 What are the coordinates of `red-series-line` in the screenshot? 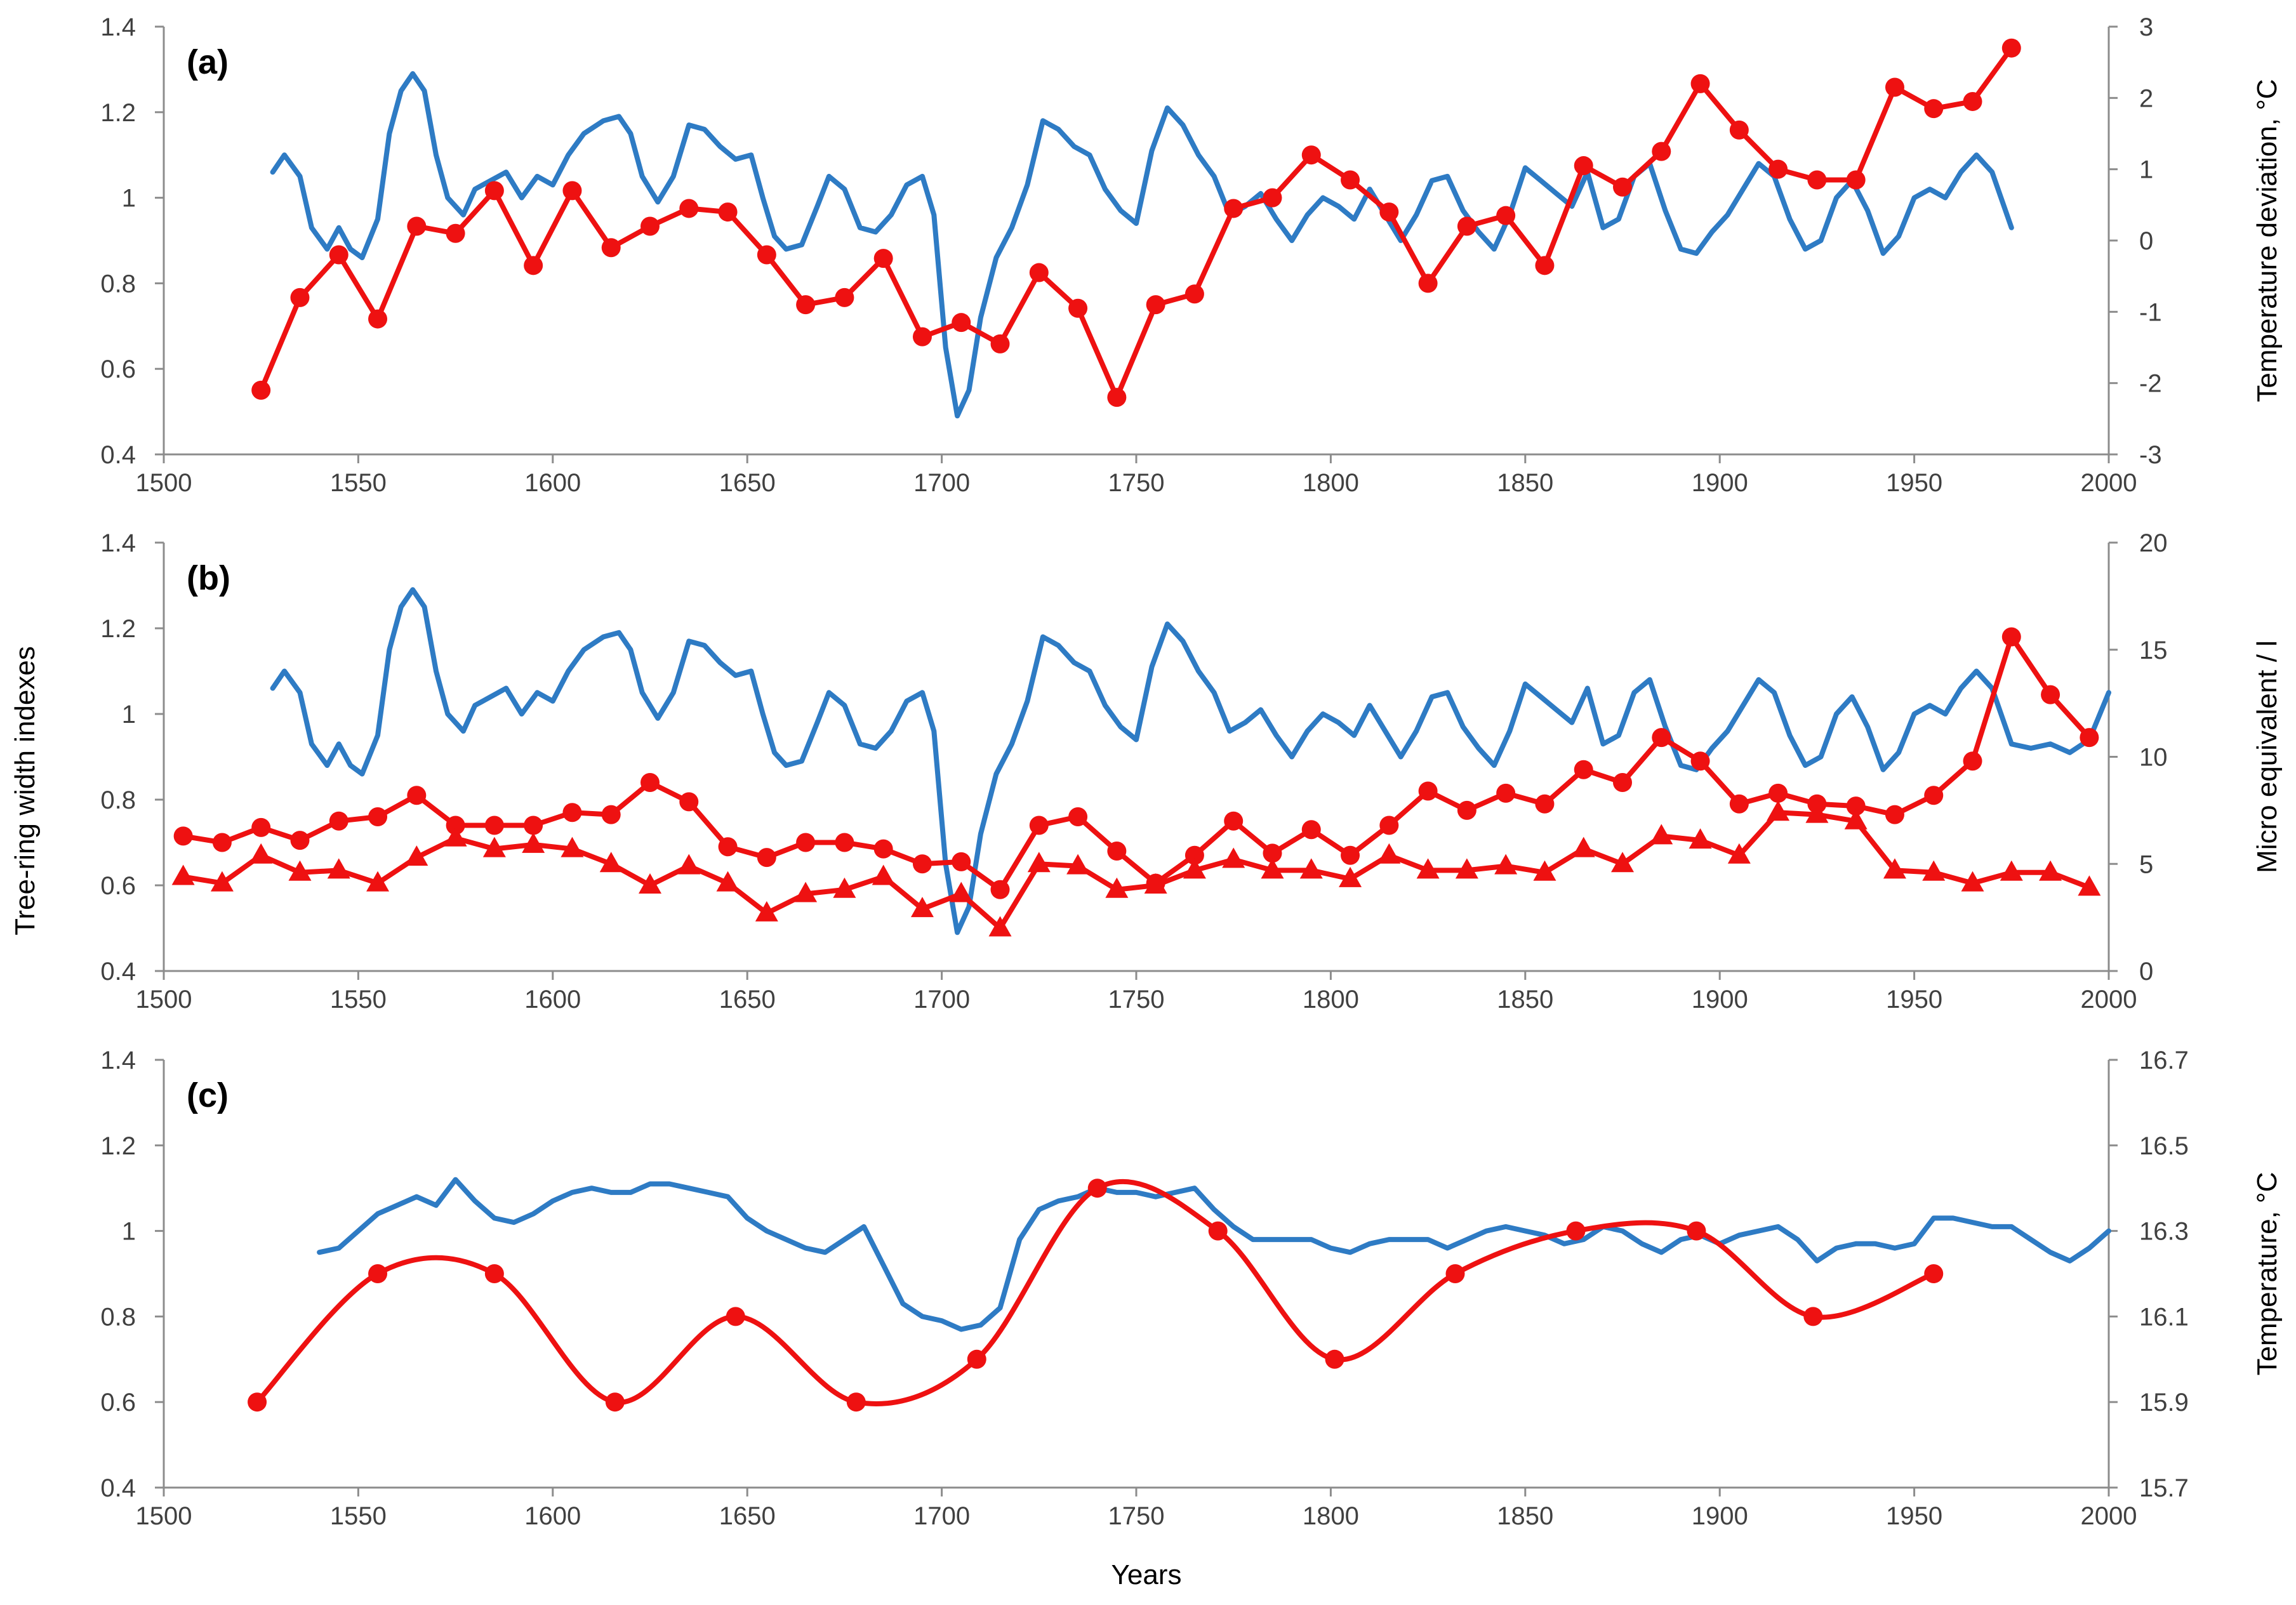 It's located at (1096, 1292).